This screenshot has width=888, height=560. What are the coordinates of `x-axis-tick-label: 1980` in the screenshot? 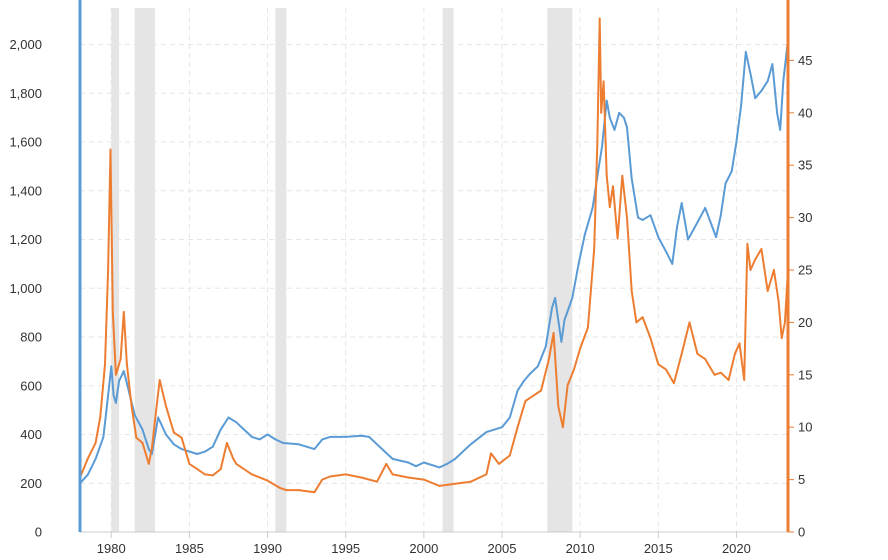 It's located at (111, 548).